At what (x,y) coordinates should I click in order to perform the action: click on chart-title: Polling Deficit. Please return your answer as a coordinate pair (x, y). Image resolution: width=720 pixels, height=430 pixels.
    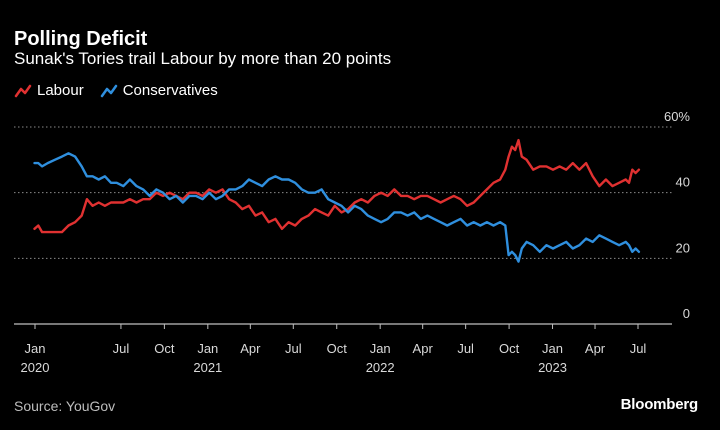
    Looking at the image, I should click on (81, 39).